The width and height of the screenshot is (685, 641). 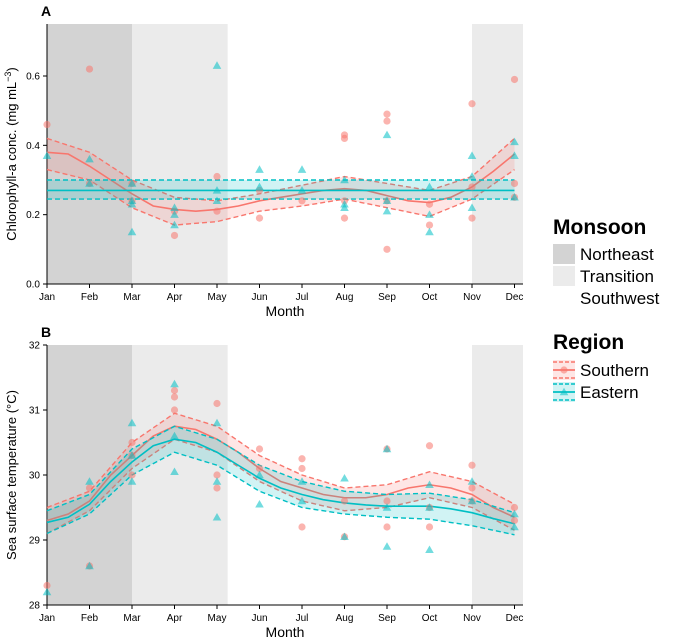 I want to click on southern-band-upper, so click(x=280, y=169).